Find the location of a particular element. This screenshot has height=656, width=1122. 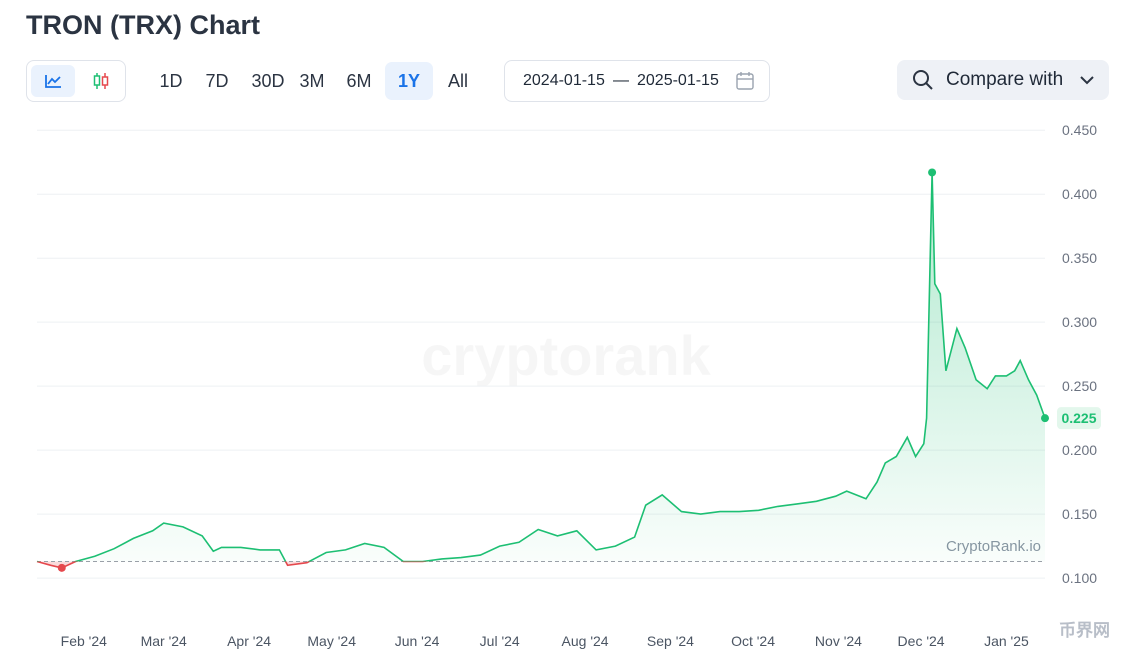

min-dot is located at coordinates (61, 567).